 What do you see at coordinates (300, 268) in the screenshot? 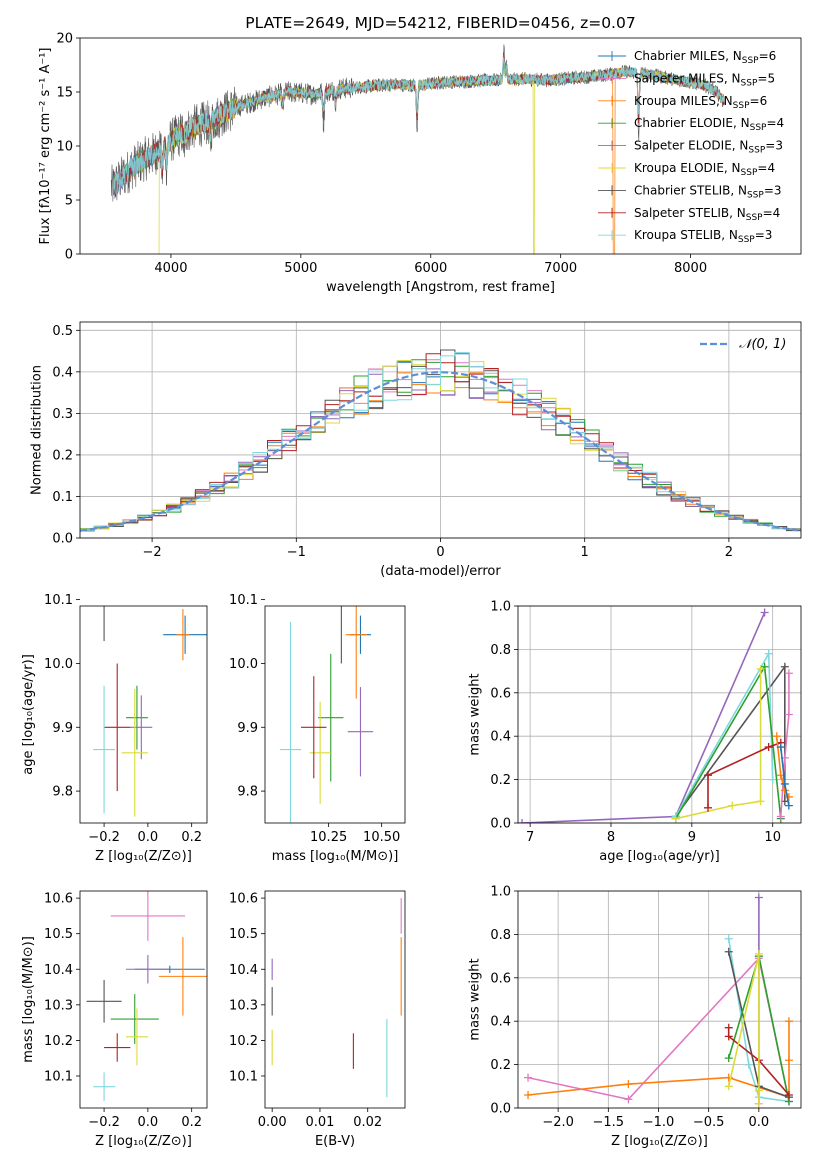
I see `x-tick-label: 5000` at bounding box center [300, 268].